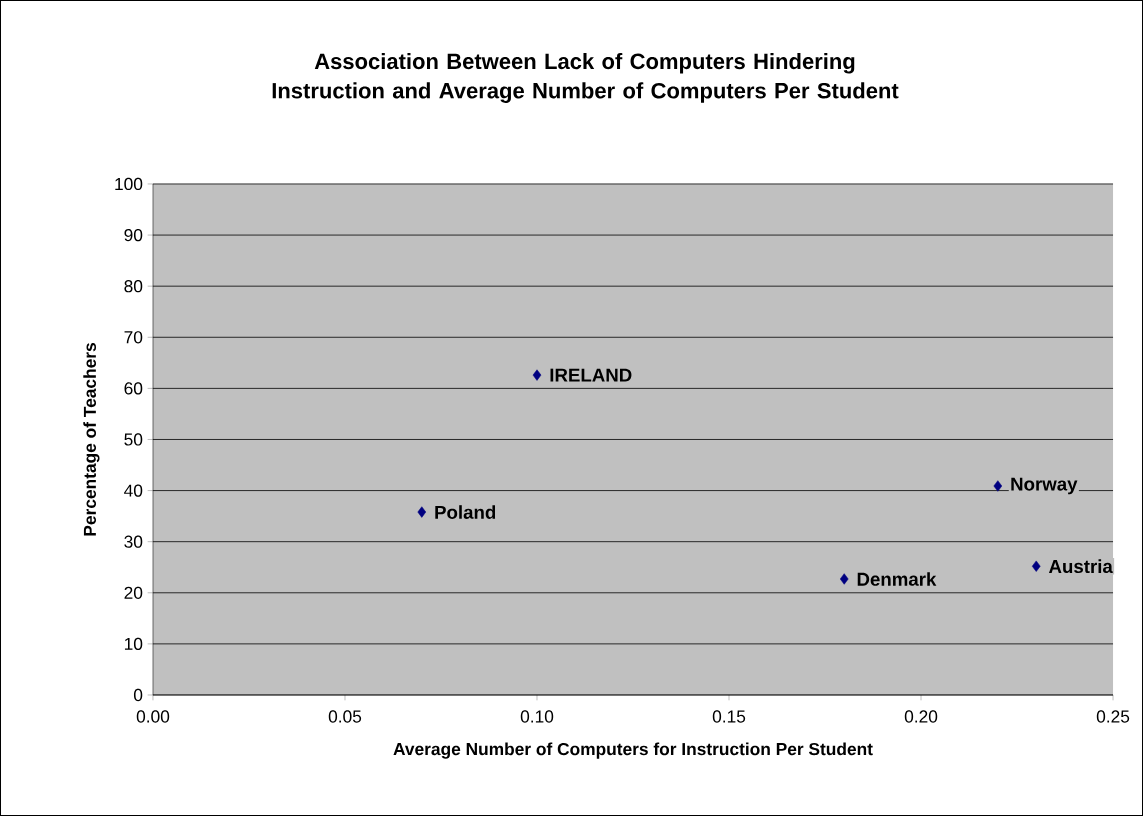  I want to click on x-tick-label: 0.05, so click(345, 716).